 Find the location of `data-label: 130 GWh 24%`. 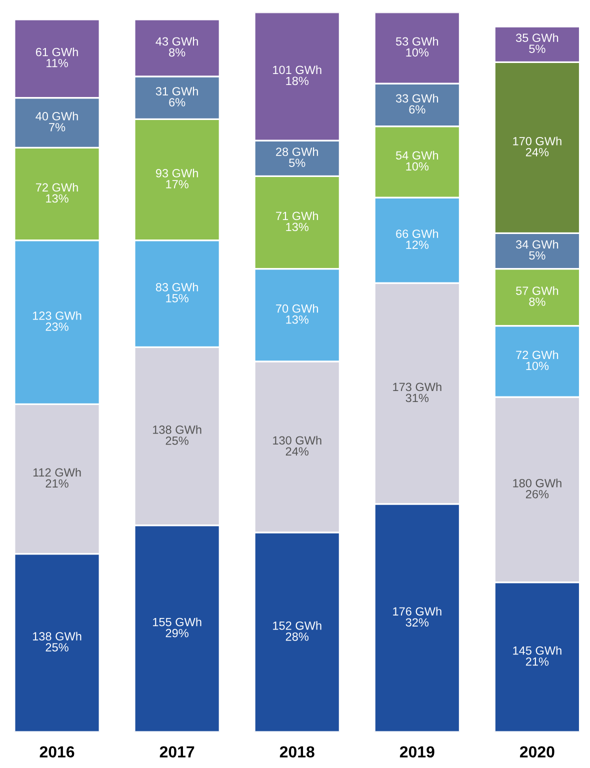

data-label: 130 GWh 24% is located at coordinates (297, 446).